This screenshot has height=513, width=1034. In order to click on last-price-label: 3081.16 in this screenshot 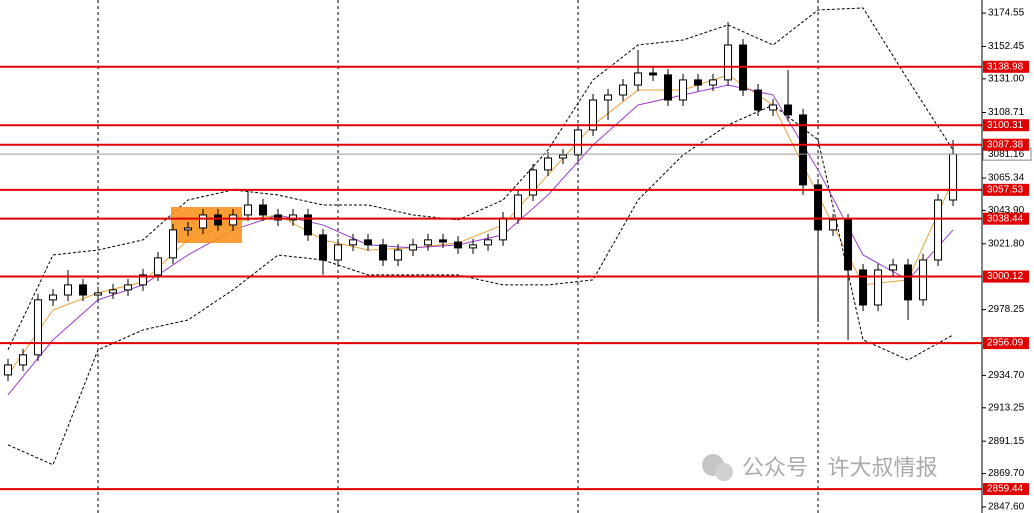, I will do `click(1006, 154)`.